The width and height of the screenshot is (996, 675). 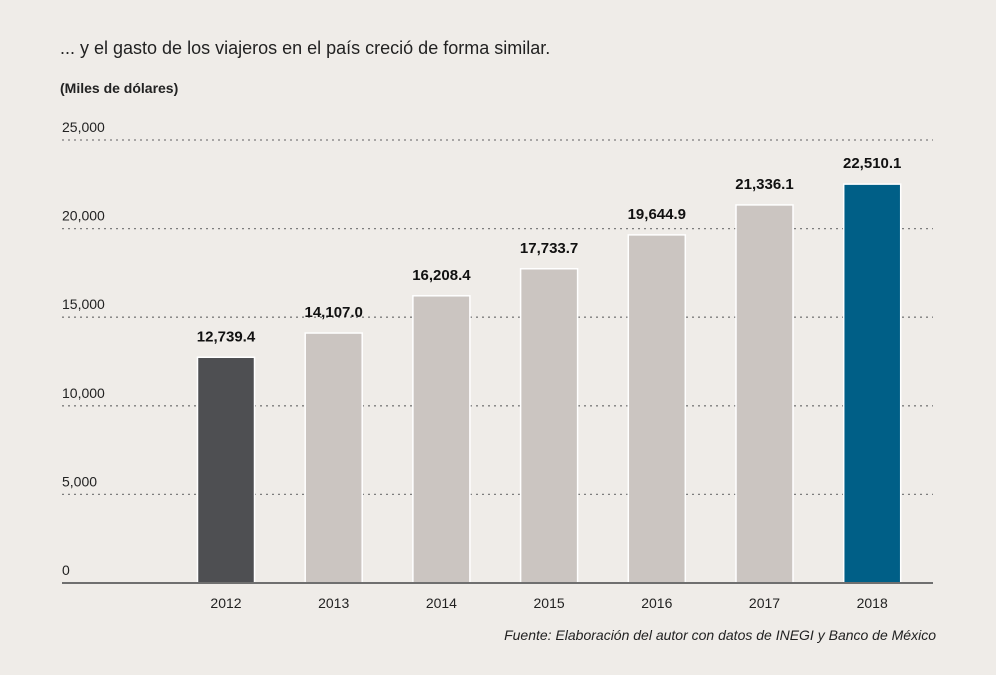 I want to click on x-axis-ticks: 2012 2013 2014 2015 2016 2017 2018, so click(x=549, y=603).